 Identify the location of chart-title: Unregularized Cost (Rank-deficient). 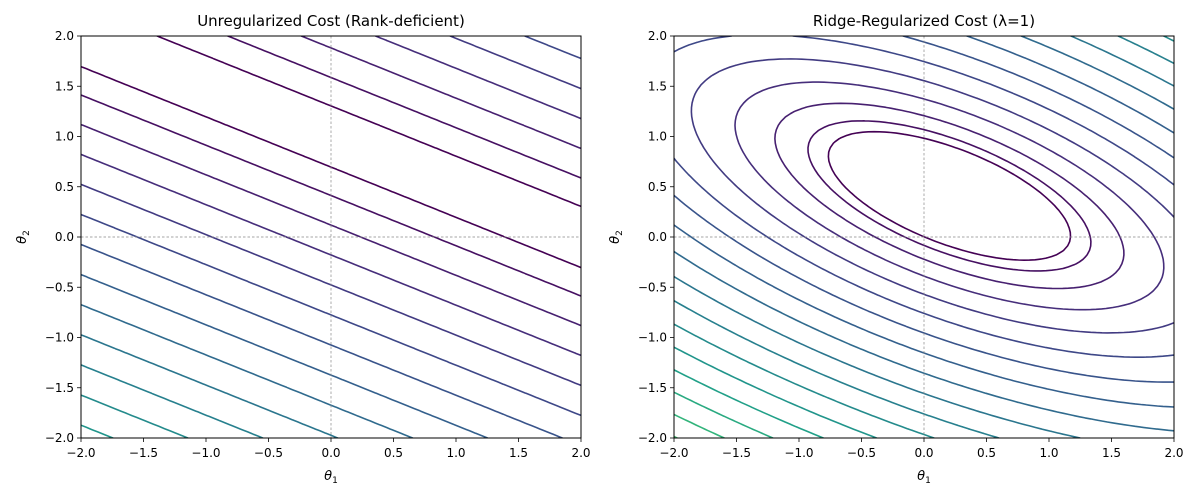
(331, 21).